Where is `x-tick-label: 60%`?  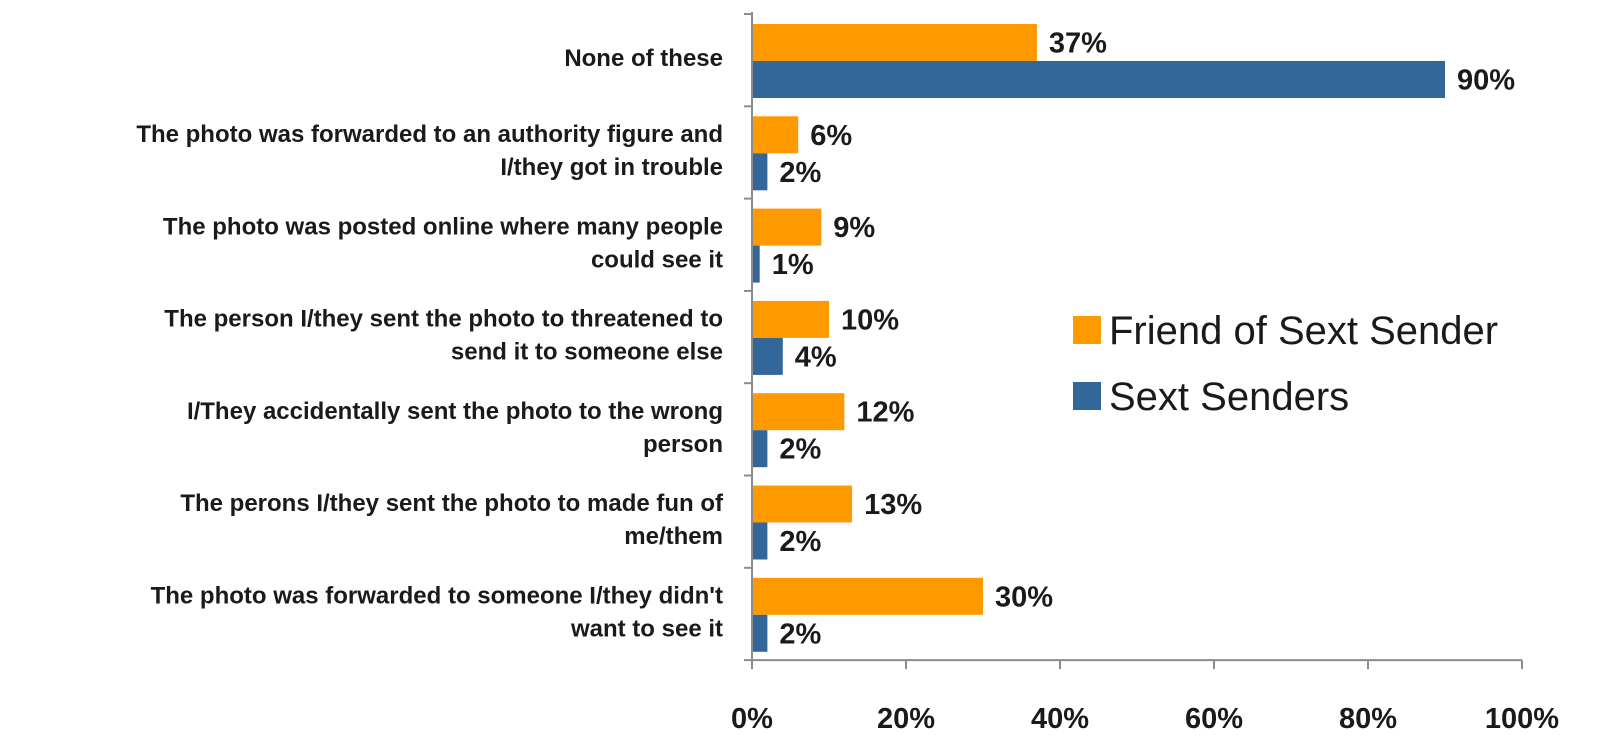
x-tick-label: 60% is located at coordinates (1214, 719).